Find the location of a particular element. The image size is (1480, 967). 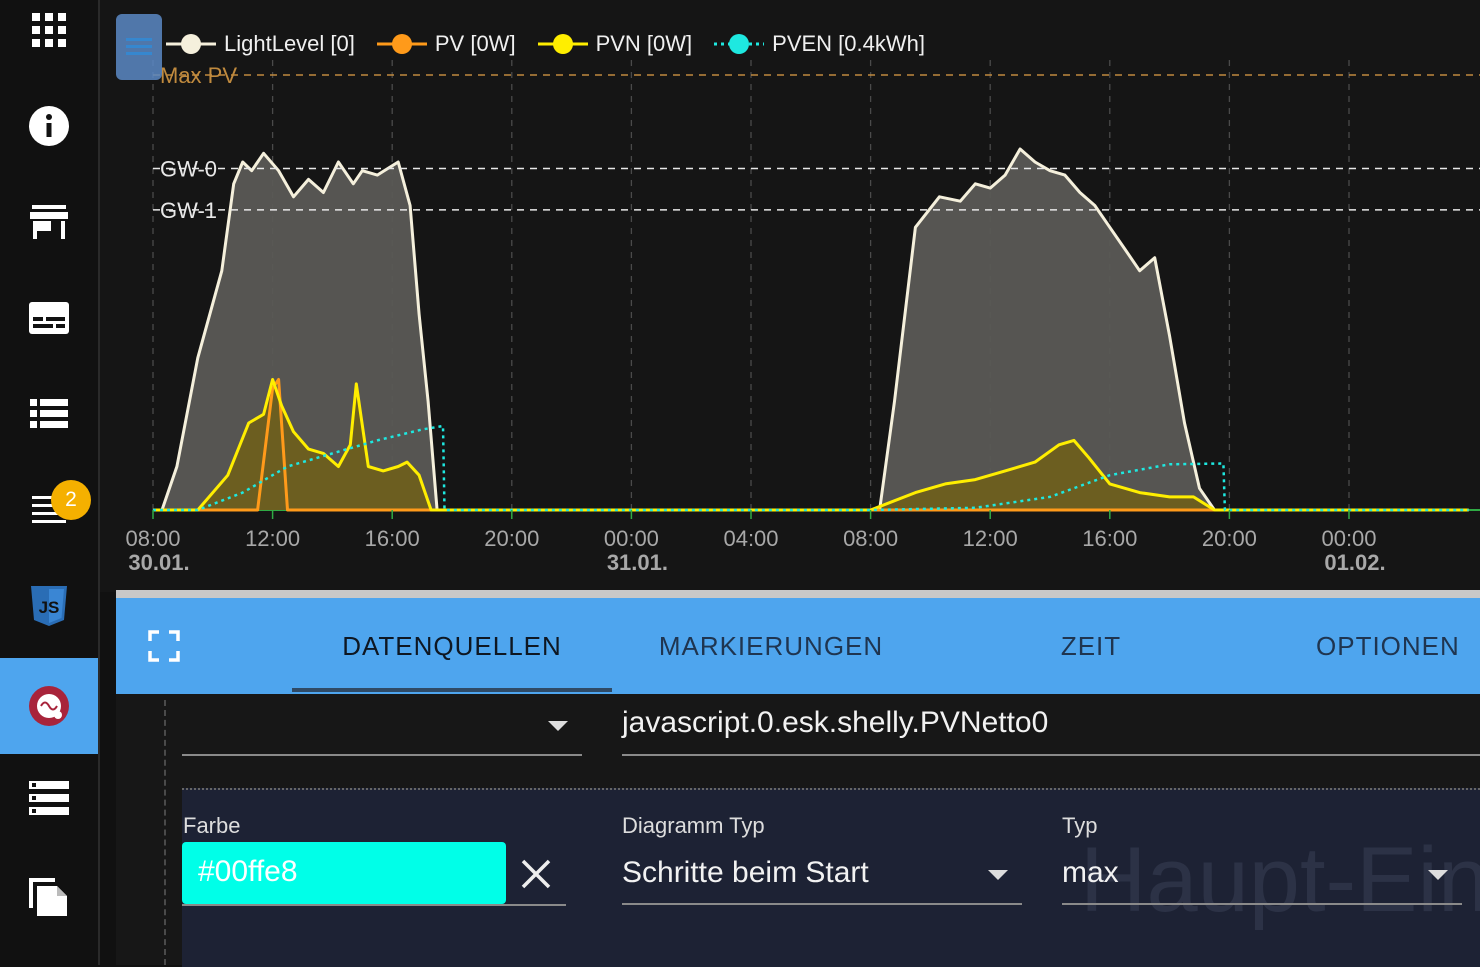

datasource-row: javascript.0.esk.shelly.PVNetto0 is located at coordinates (831, 728).